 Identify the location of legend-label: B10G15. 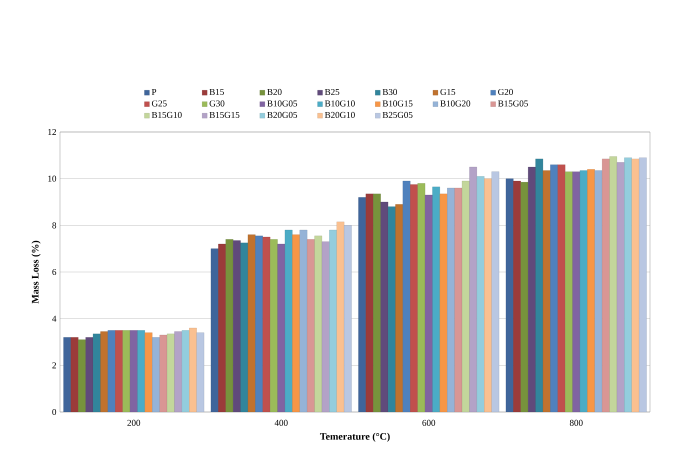
(397, 103).